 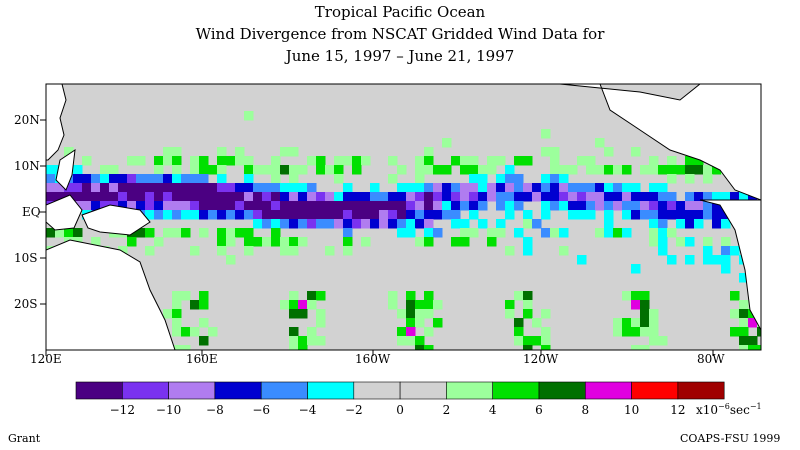 What do you see at coordinates (400, 410) in the screenshot?
I see `colorbar-tick-label: 0` at bounding box center [400, 410].